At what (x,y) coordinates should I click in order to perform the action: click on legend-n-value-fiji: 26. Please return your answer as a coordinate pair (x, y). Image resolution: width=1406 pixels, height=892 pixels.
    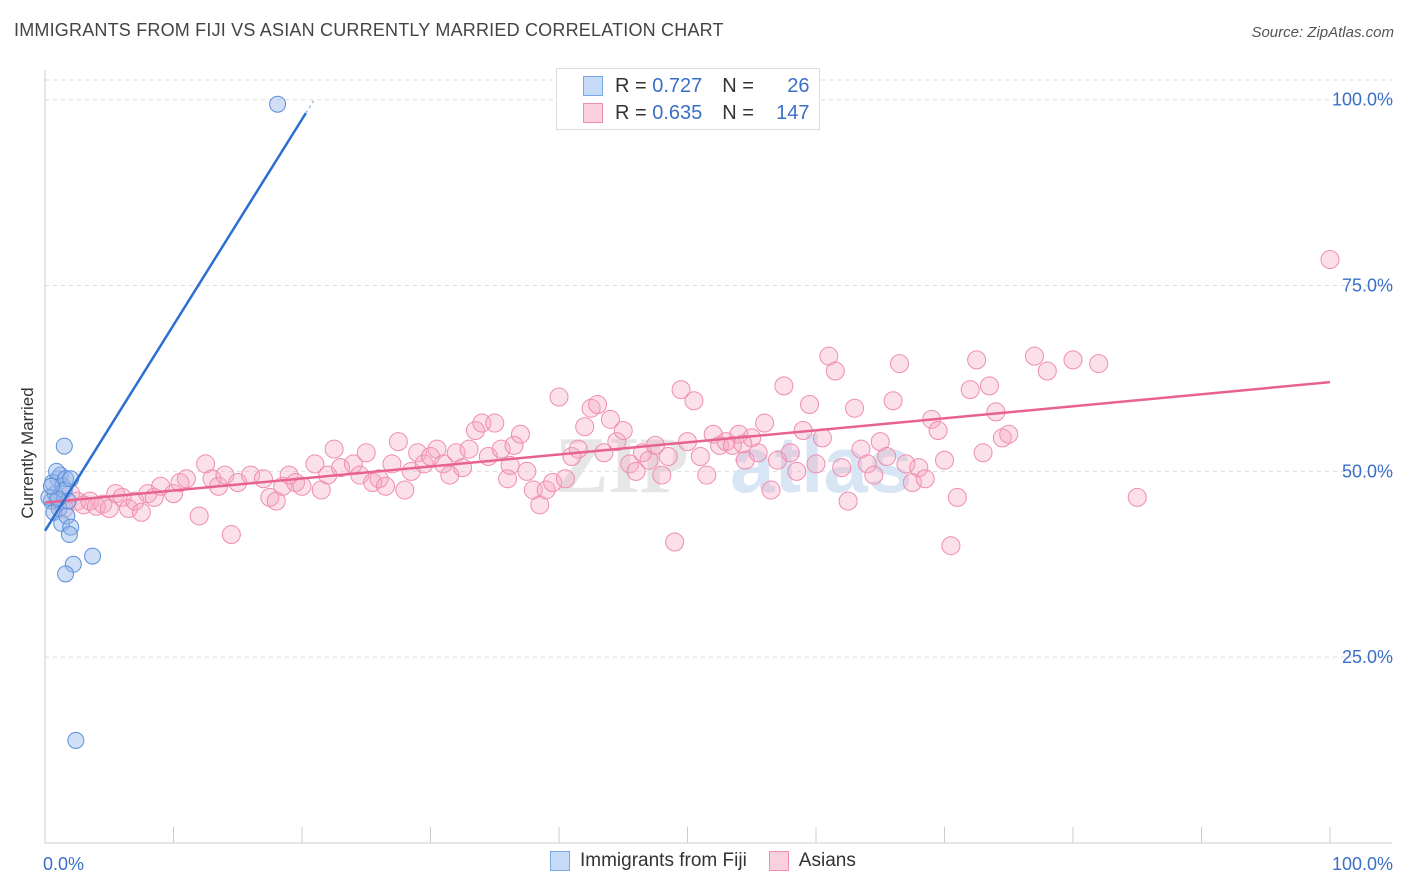
    Looking at the image, I should click on (798, 85).